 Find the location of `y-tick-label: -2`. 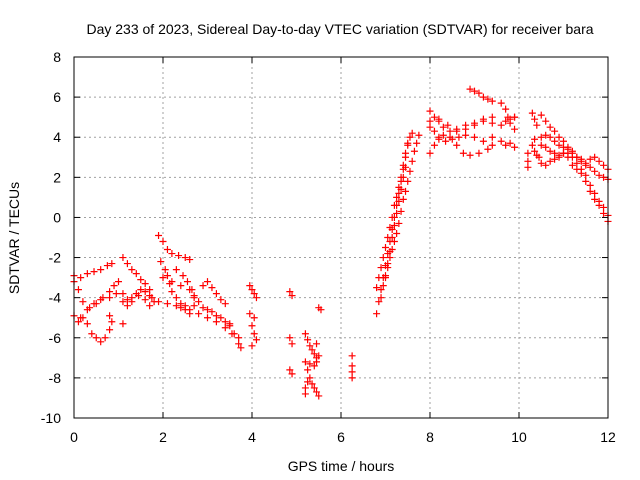

y-tick-label: -2 is located at coordinates (55, 258).